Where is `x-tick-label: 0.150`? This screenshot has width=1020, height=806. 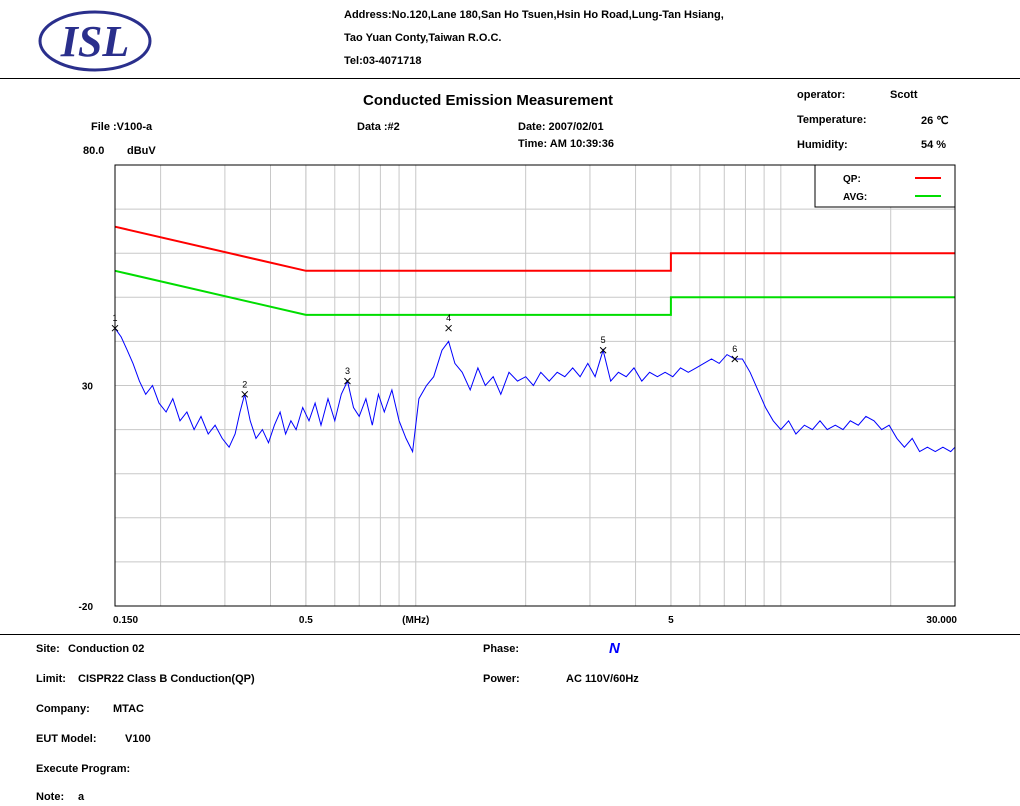
x-tick-label: 0.150 is located at coordinates (125, 620).